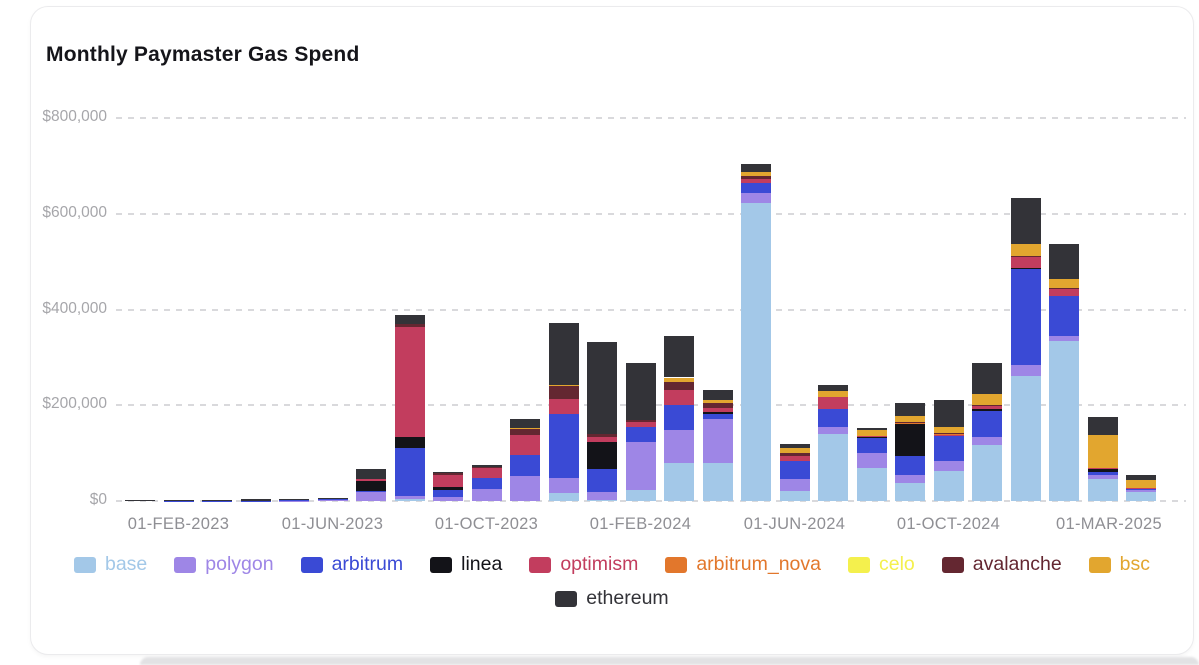 This screenshot has width=1199, height=665. What do you see at coordinates (110, 564) in the screenshot?
I see `legend-item-base: base` at bounding box center [110, 564].